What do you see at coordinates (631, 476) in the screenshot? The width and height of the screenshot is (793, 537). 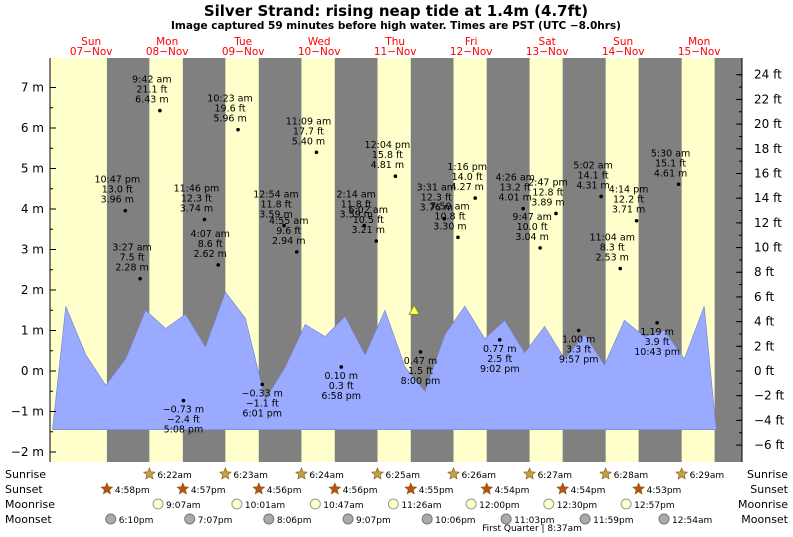 I see `sunrise-time: 6:28am` at bounding box center [631, 476].